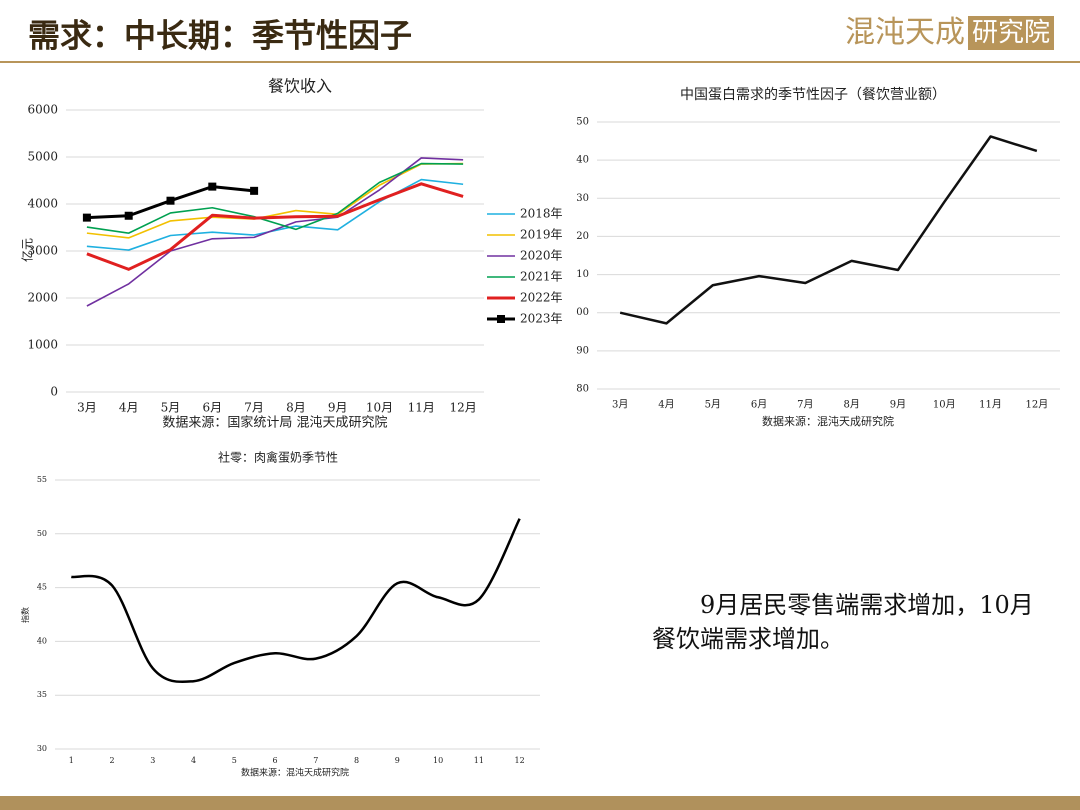  Describe the element at coordinates (42, 251) in the screenshot. I see `y-tick-label: 3000` at that location.